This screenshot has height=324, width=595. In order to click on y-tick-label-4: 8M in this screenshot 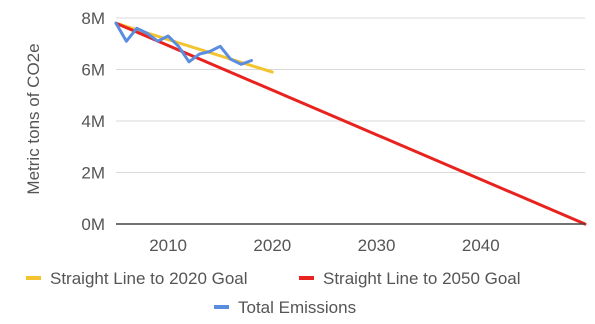, I will do `click(93, 18)`.